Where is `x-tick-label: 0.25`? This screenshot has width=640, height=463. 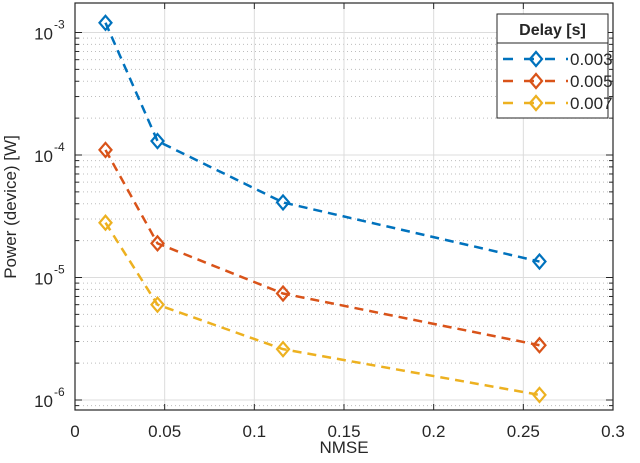 x-tick-label: 0.25 is located at coordinates (523, 431).